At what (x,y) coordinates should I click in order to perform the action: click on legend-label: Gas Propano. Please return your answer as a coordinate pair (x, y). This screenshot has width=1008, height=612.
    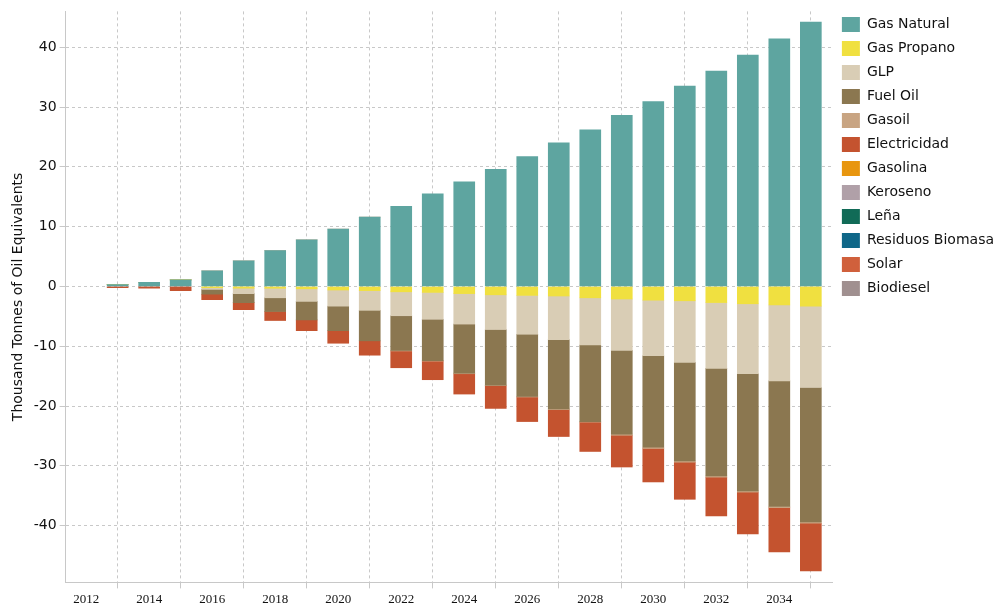
    Looking at the image, I should click on (911, 47).